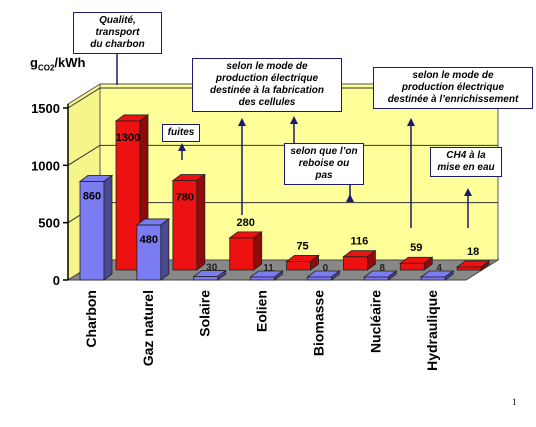  What do you see at coordinates (268, 268) in the screenshot?
I see `bar-value-label: 11` at bounding box center [268, 268].